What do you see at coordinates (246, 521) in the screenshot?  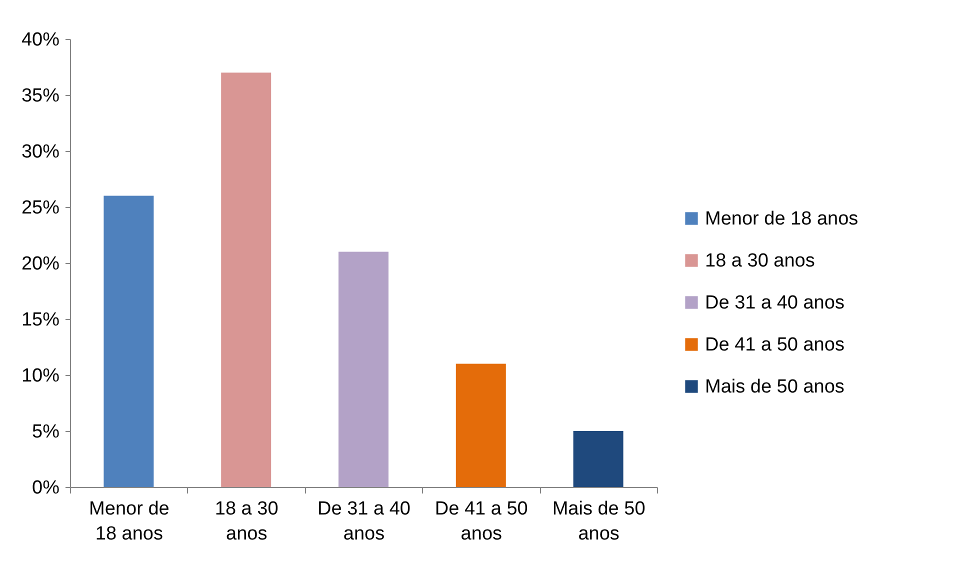 I see `x-tick-label: 18 a 30 anos` at bounding box center [246, 521].